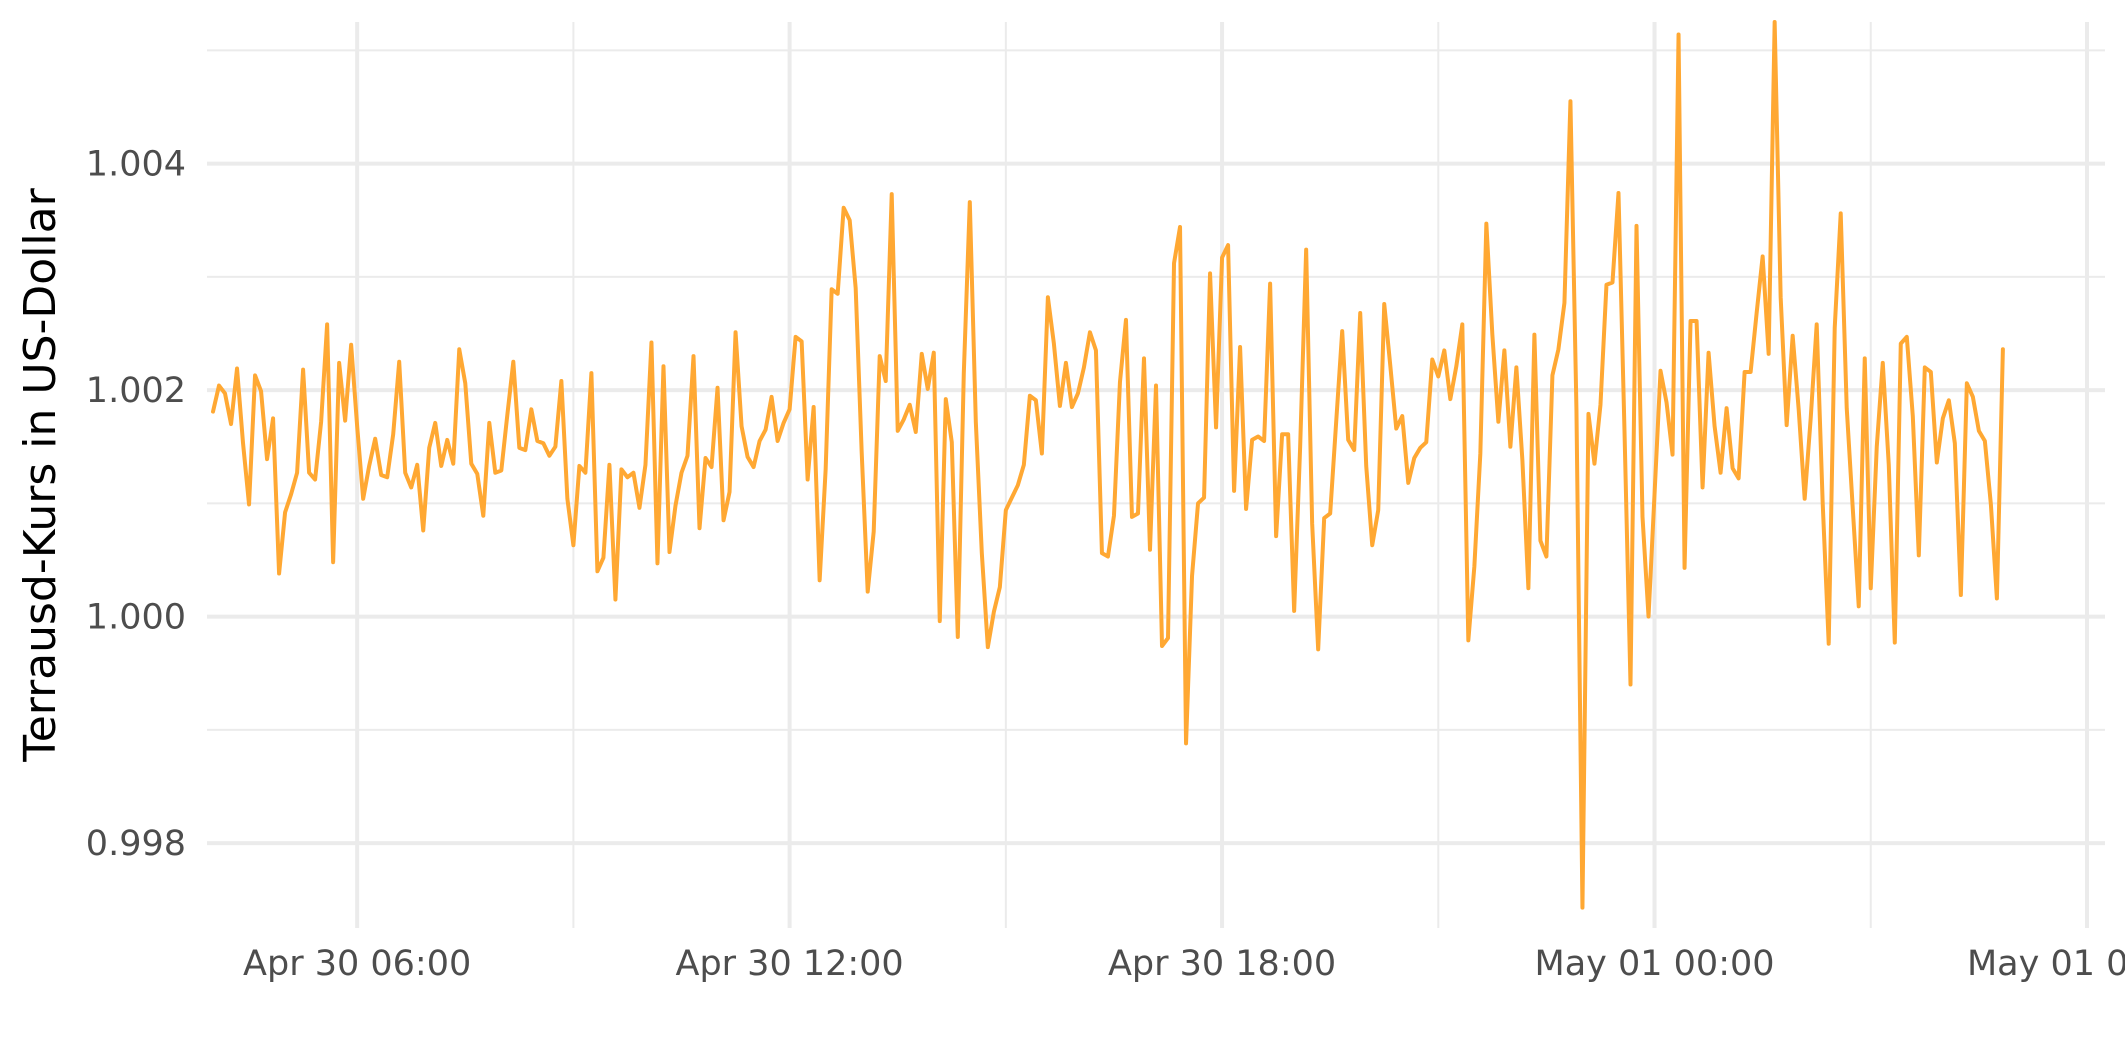 This screenshot has width=2125, height=1062. What do you see at coordinates (790, 964) in the screenshot?
I see `x-tick-label: Apr 30 12:00` at bounding box center [790, 964].